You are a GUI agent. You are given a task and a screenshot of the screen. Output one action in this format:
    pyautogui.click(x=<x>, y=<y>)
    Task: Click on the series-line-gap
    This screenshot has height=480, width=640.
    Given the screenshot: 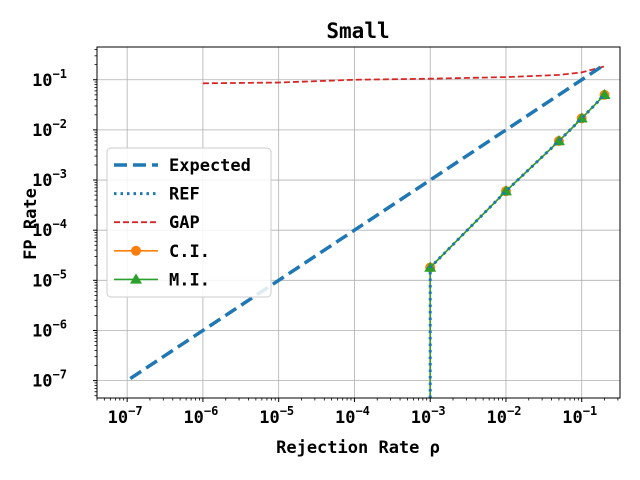 What is the action you would take?
    pyautogui.click(x=403, y=75)
    